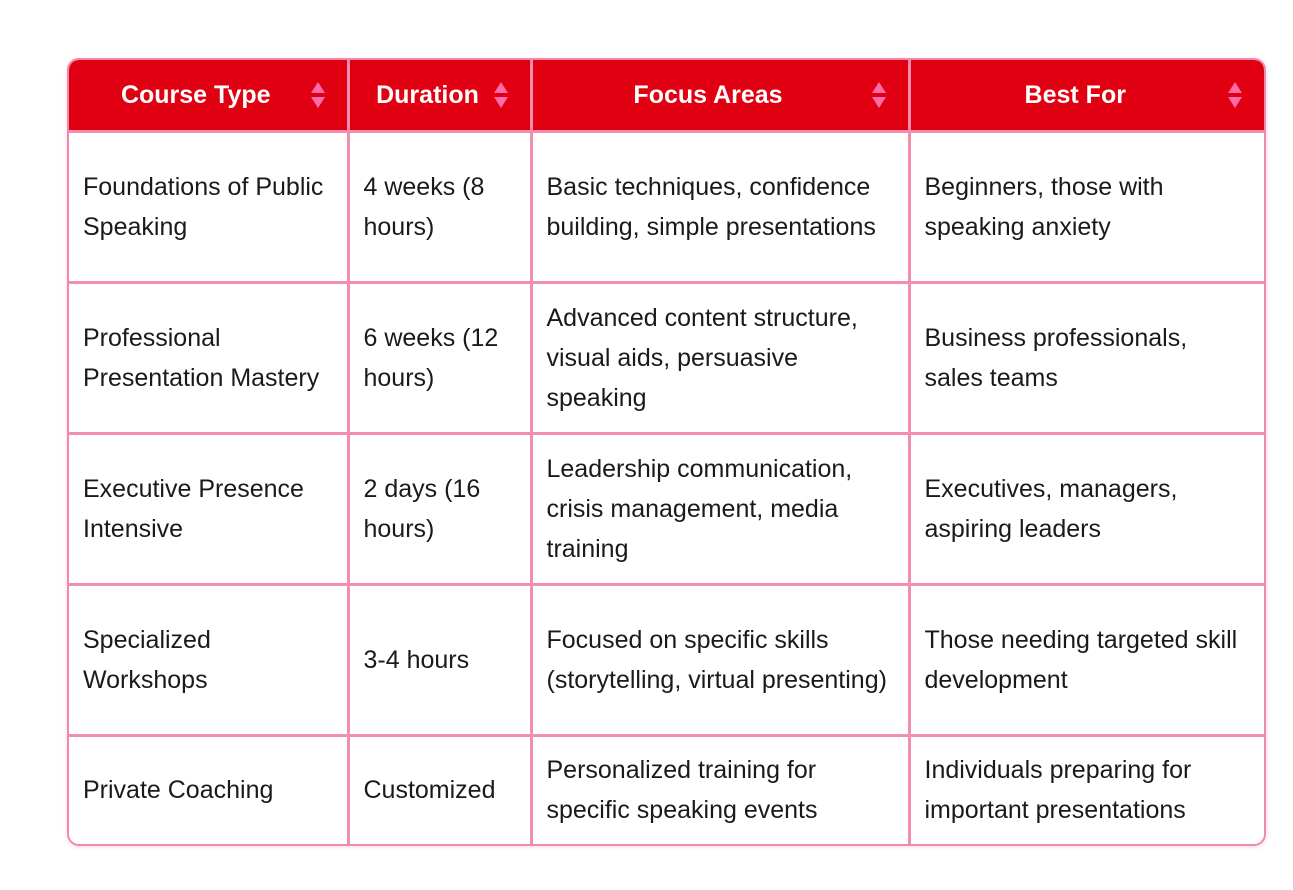  Describe the element at coordinates (427, 94) in the screenshot. I see `column-header-label: Duration` at that location.